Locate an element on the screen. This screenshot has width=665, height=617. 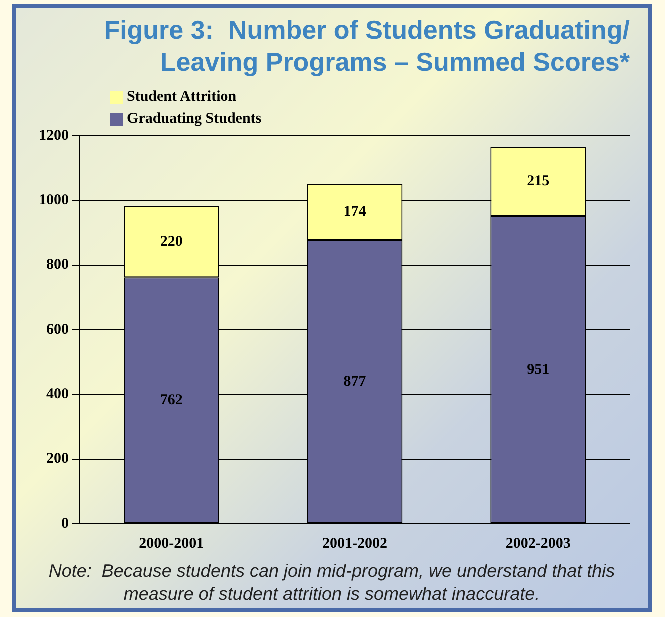
y-tick-label: 800 is located at coordinates (57, 265).